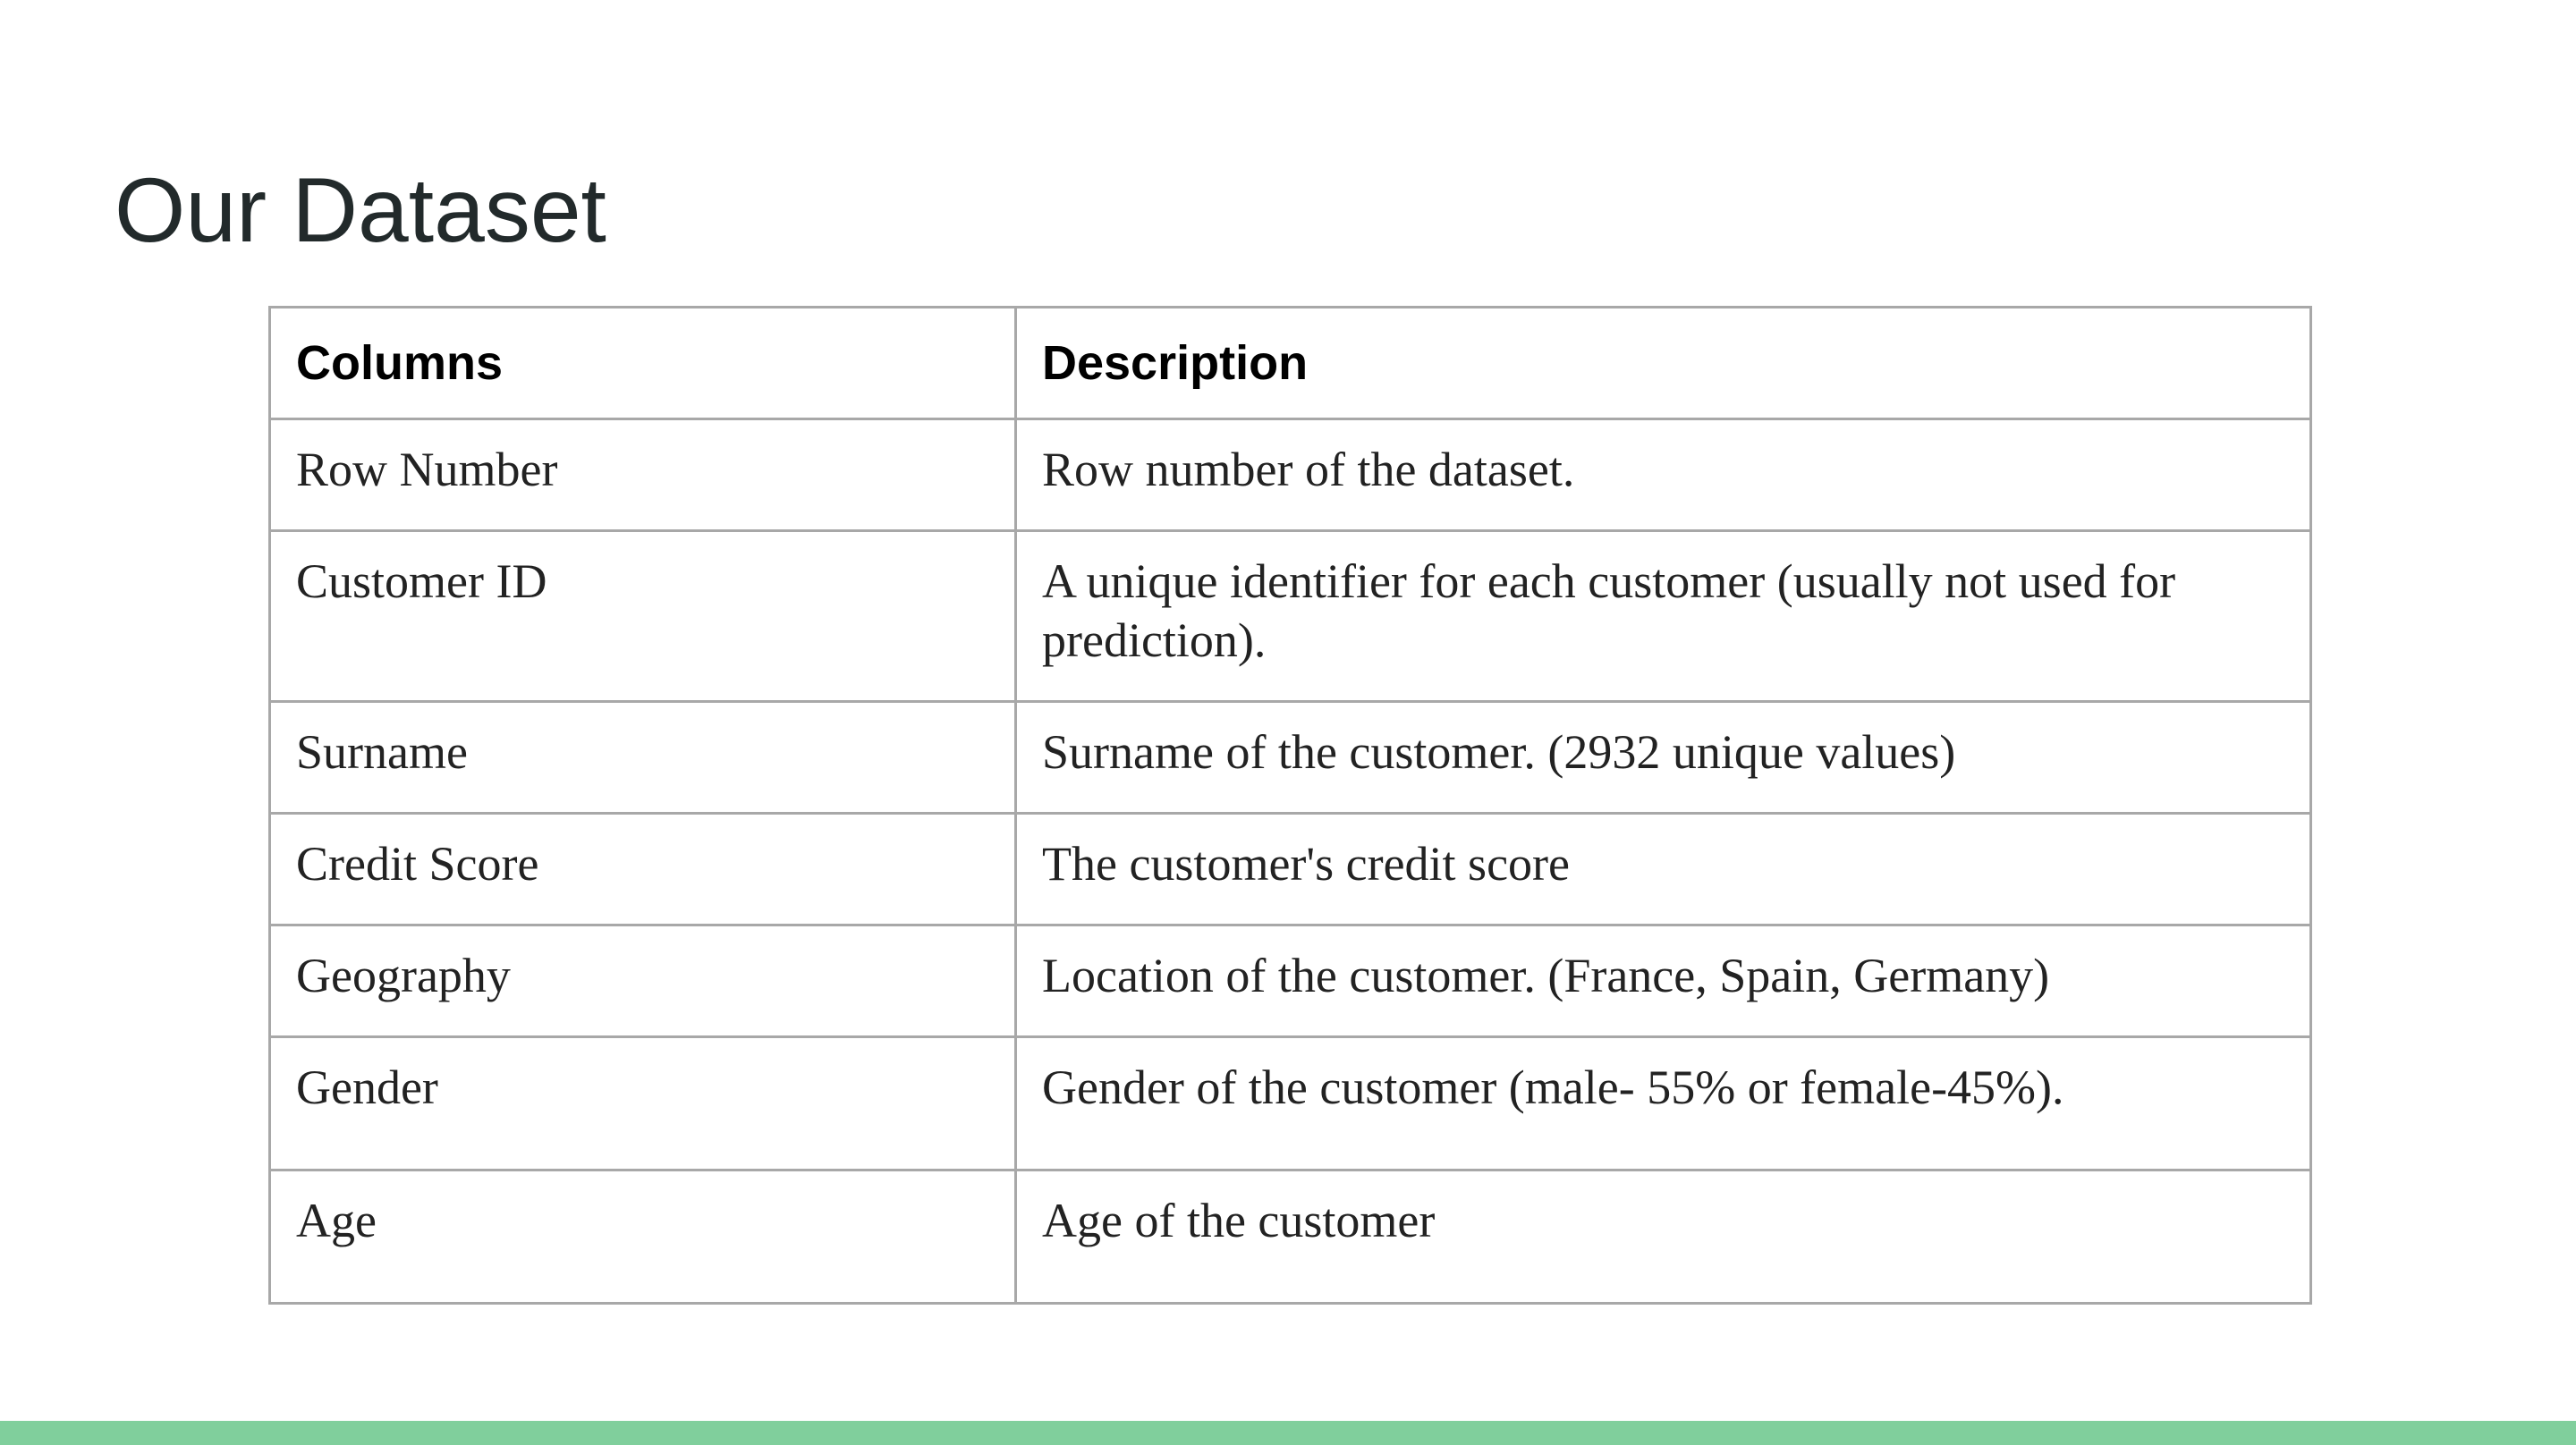 The height and width of the screenshot is (1445, 2576). I want to click on column-name-cell: Customer ID, so click(642, 616).